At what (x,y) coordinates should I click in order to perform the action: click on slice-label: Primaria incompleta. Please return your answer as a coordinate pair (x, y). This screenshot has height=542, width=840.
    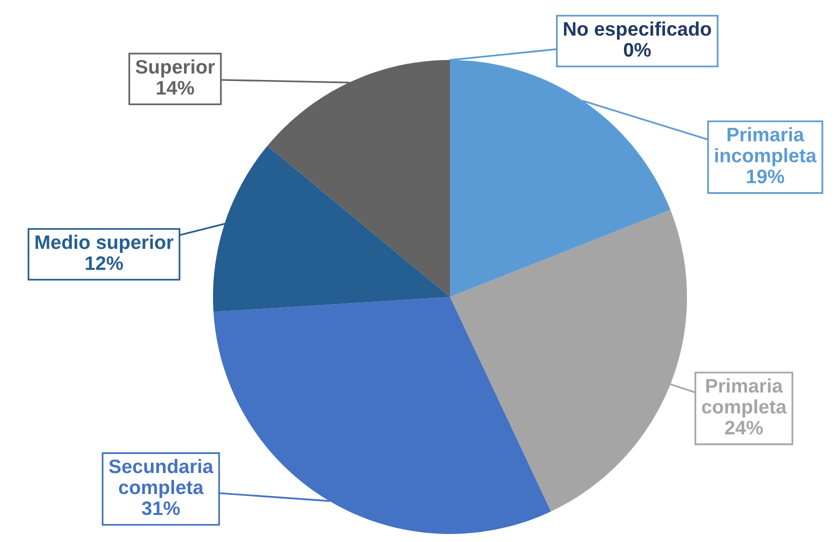
    Looking at the image, I should click on (766, 146).